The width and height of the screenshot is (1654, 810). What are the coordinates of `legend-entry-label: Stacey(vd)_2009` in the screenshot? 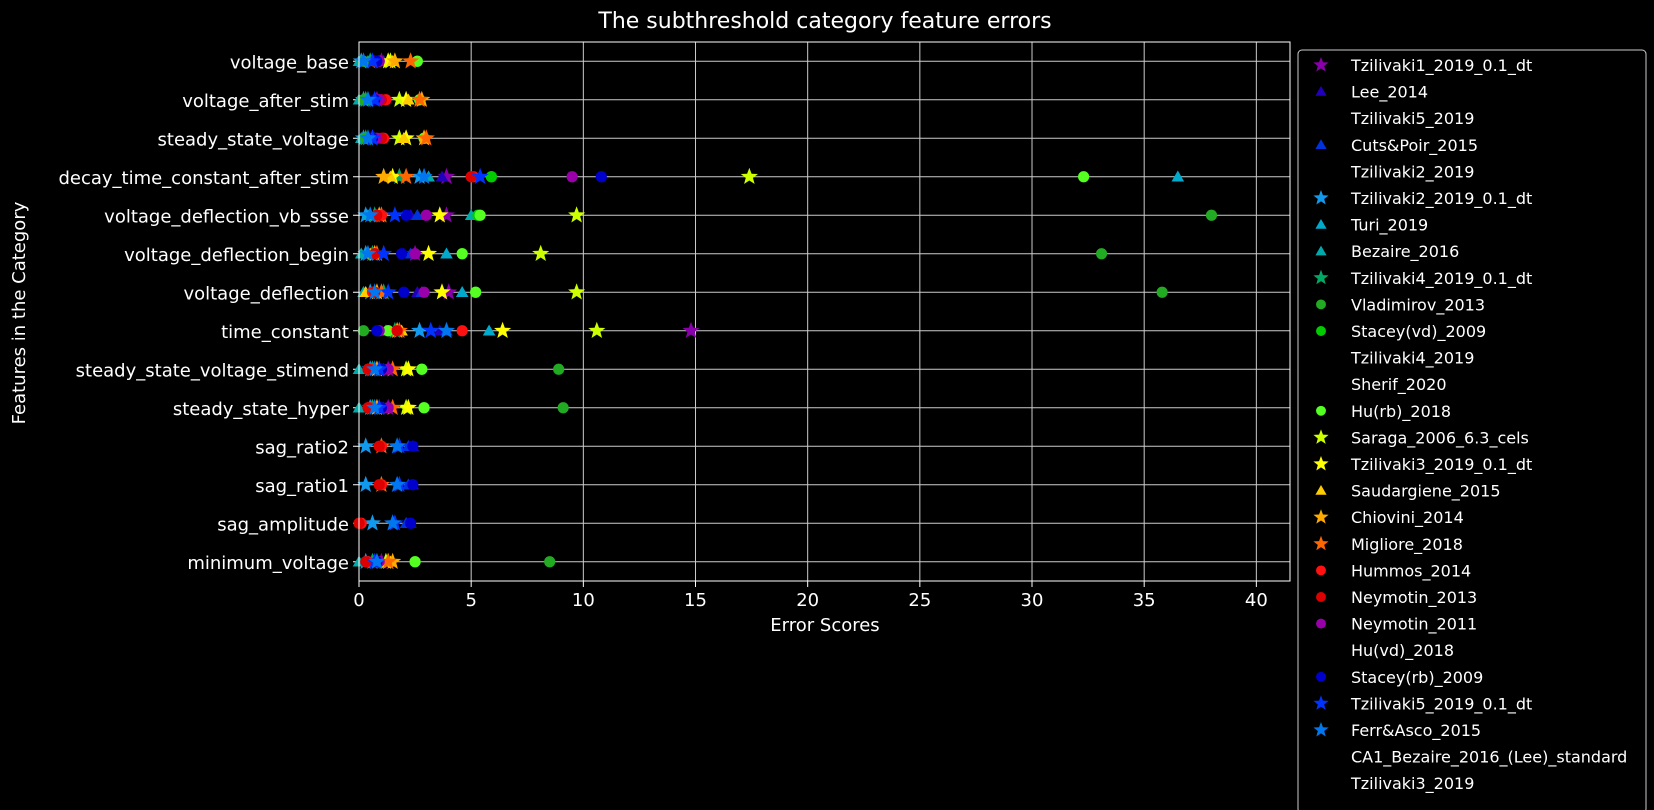 It's located at (1418, 332).